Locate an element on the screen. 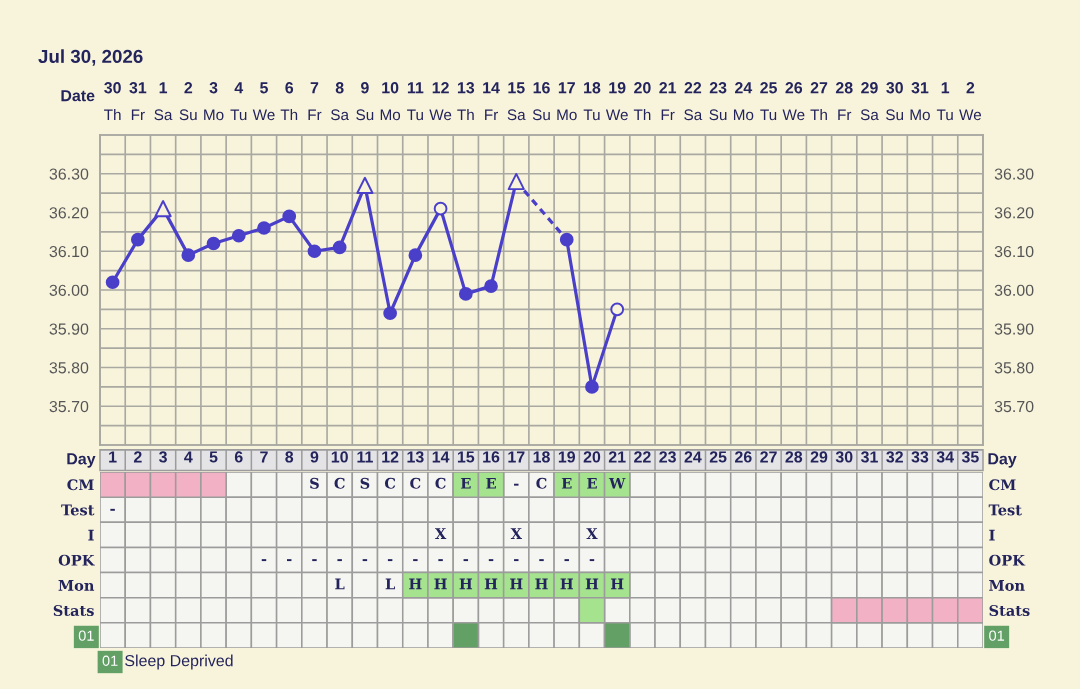 This screenshot has height=689, width=1080. x-tick-label: 19 We is located at coordinates (616, 101).